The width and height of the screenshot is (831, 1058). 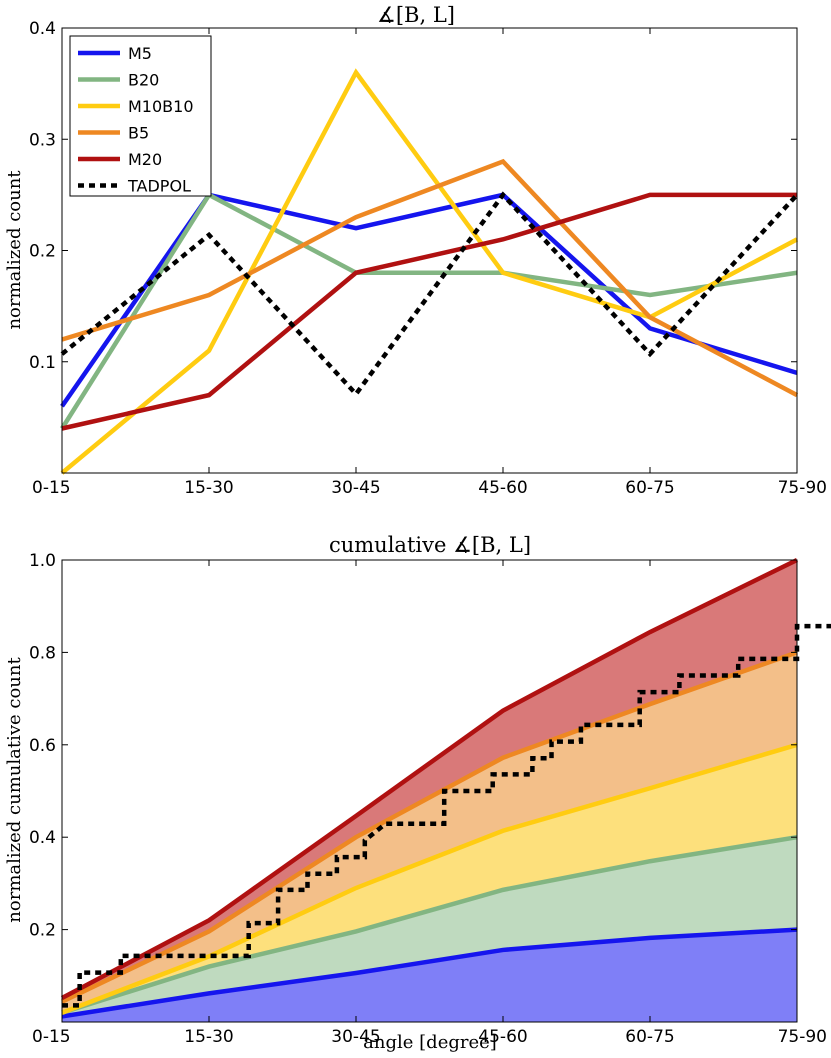 I want to click on top-y-tick-label: 0.4, so click(x=42, y=29).